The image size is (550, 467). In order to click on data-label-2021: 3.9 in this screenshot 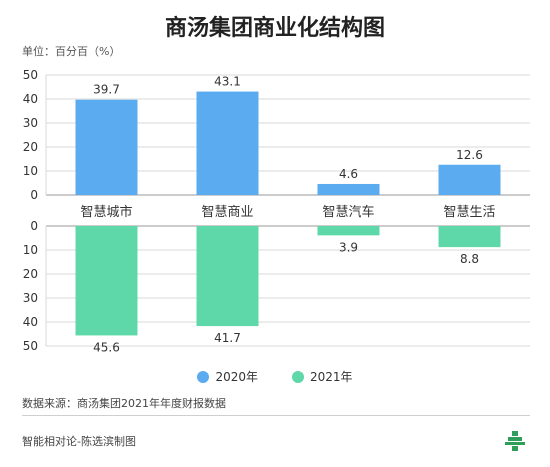, I will do `click(348, 247)`.